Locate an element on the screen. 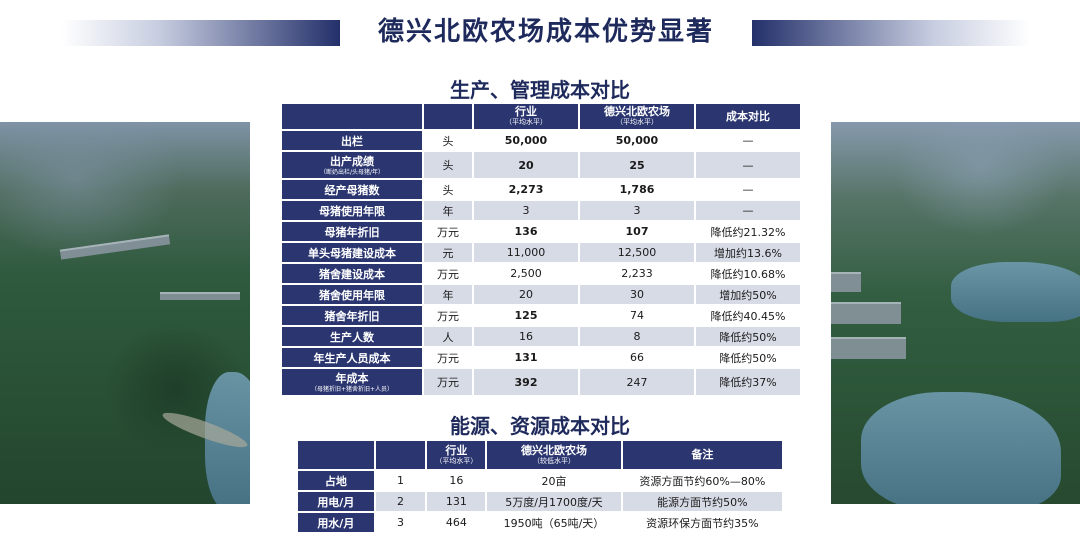  table-row: 用电/月 2 131 5万度/月1700度/天 能源方面节约50% is located at coordinates (540, 501).